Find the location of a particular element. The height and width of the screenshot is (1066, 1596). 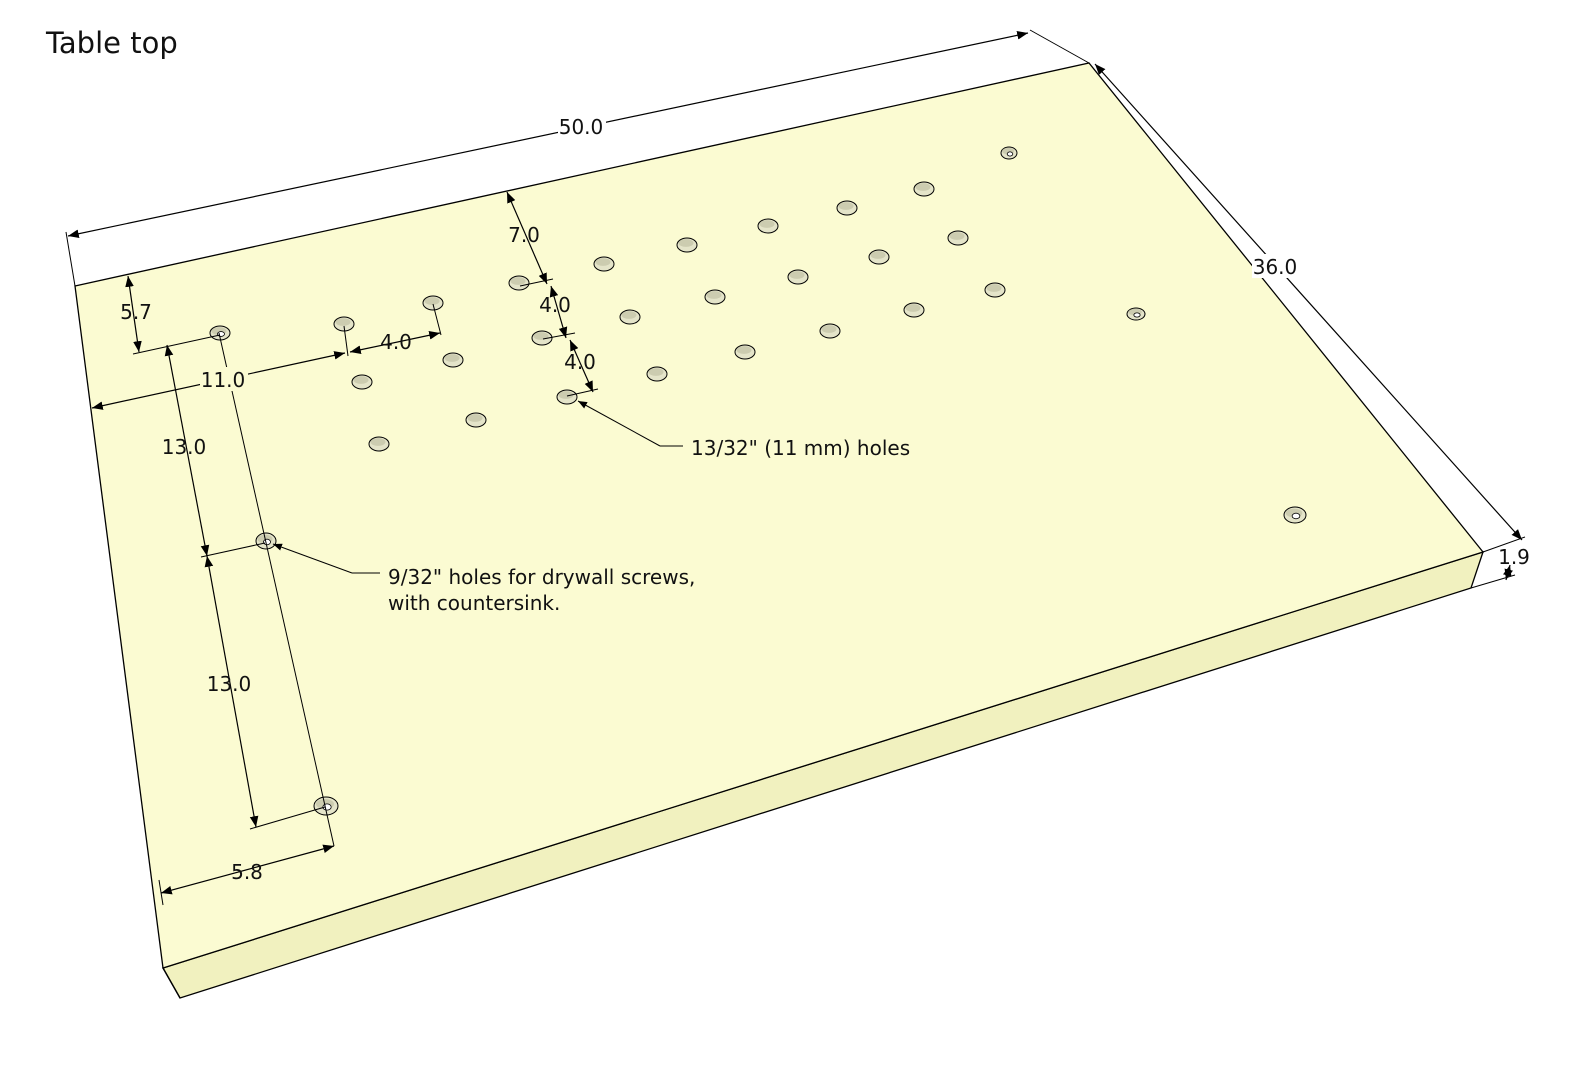

dim-screw-spacing-2-label: 13.0 is located at coordinates (229, 684).